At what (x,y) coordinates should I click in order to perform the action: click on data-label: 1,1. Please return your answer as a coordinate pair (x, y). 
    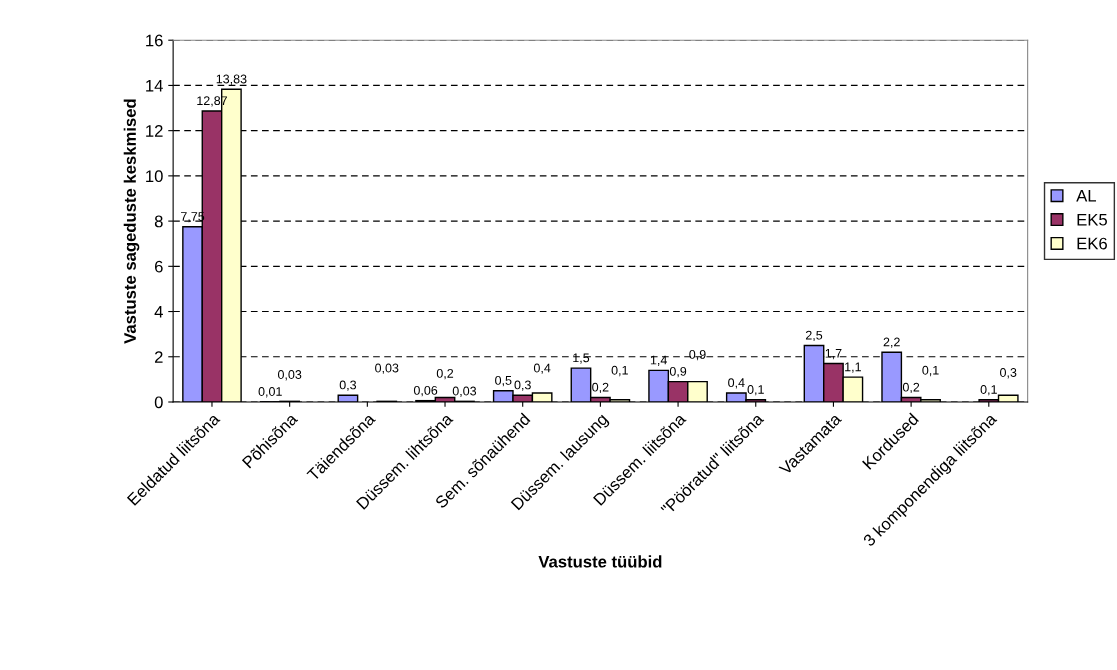
    Looking at the image, I should click on (853, 367).